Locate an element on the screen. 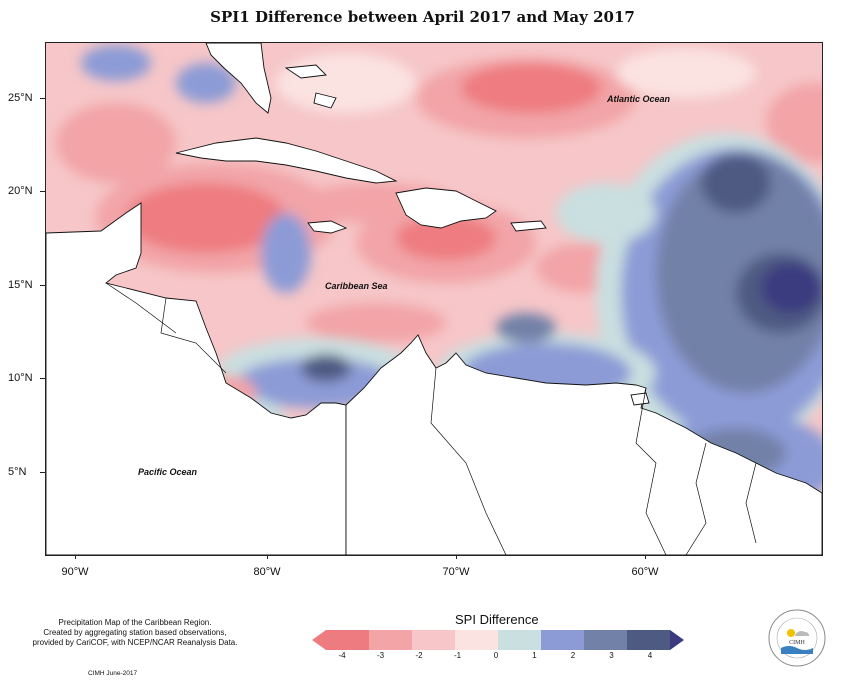 The height and width of the screenshot is (684, 845). lat-label-15n: 15°N is located at coordinates (20, 285).